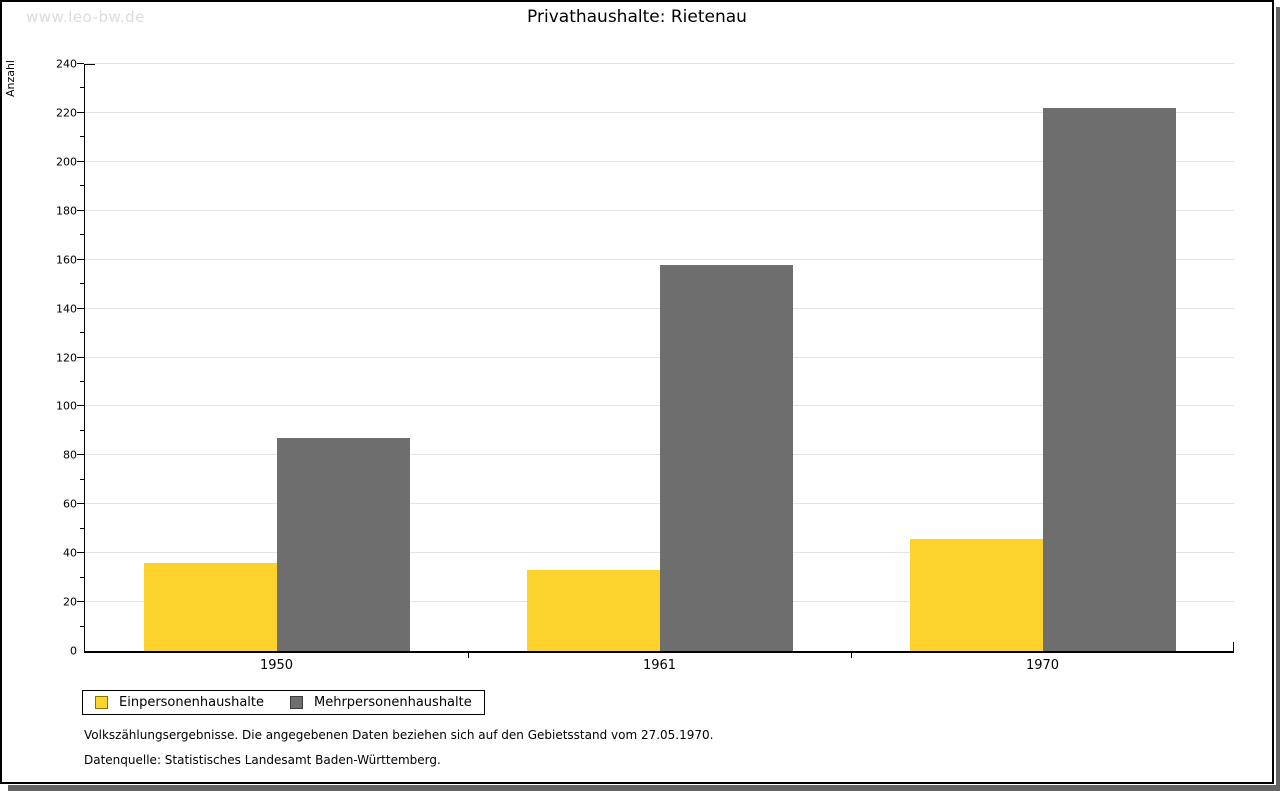 The image size is (1280, 791). What do you see at coordinates (73, 651) in the screenshot?
I see `y-tick-label: 0` at bounding box center [73, 651].